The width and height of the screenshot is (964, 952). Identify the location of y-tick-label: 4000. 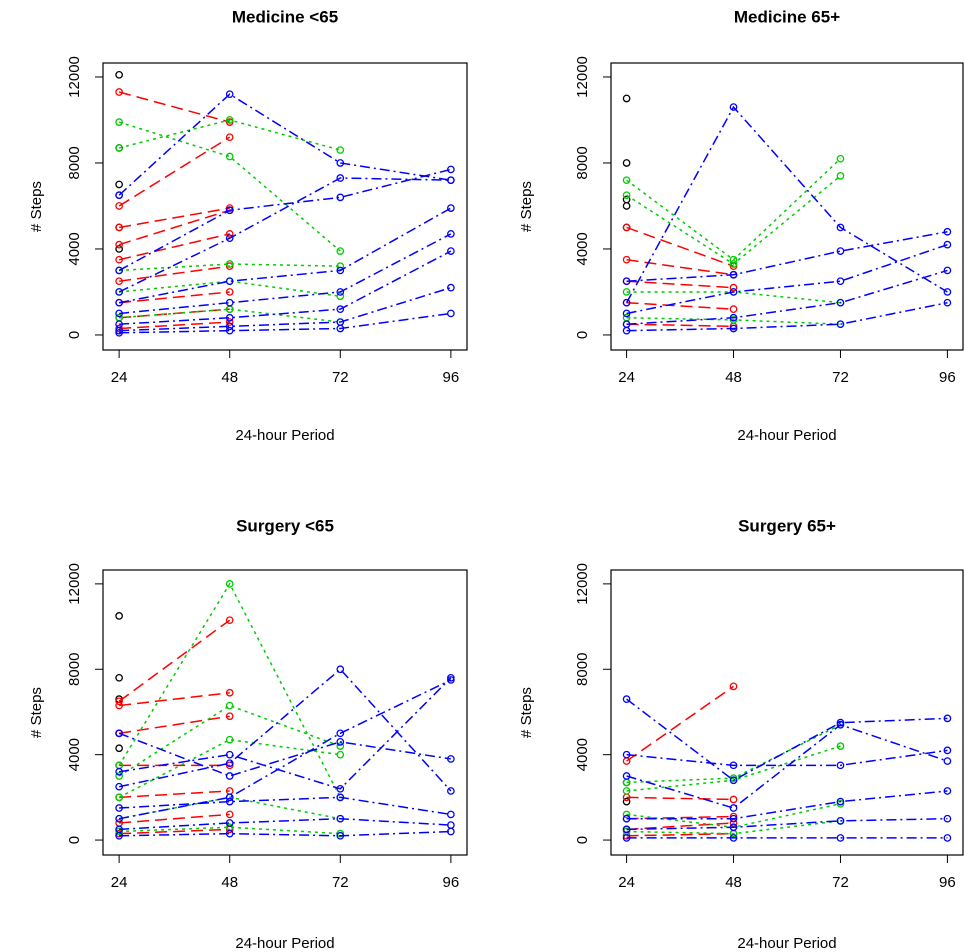
(582, 754).